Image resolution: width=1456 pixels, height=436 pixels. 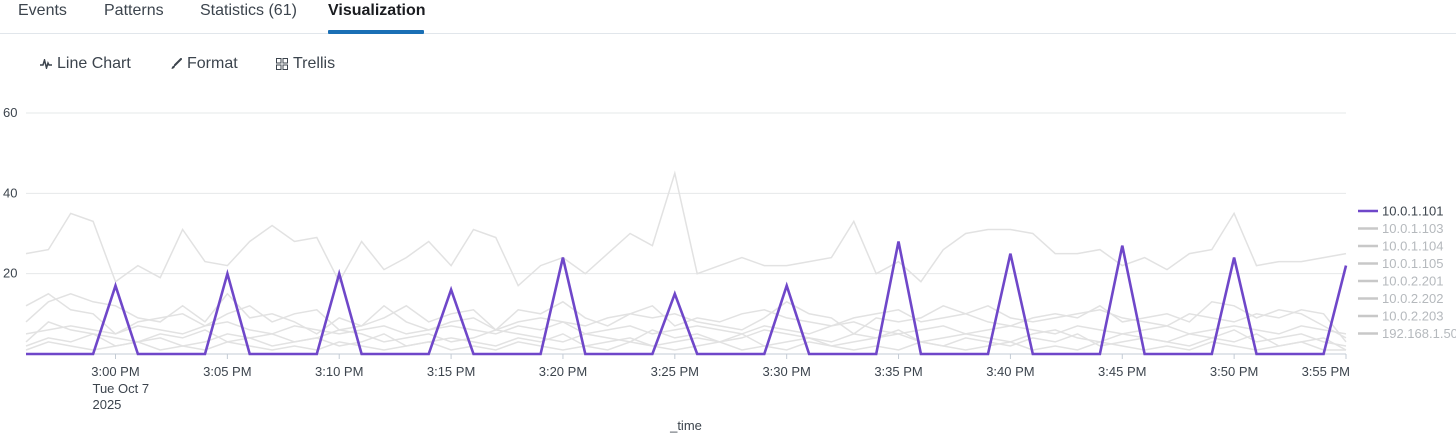 I want to click on trellis-button: Trellis, so click(x=305, y=64).